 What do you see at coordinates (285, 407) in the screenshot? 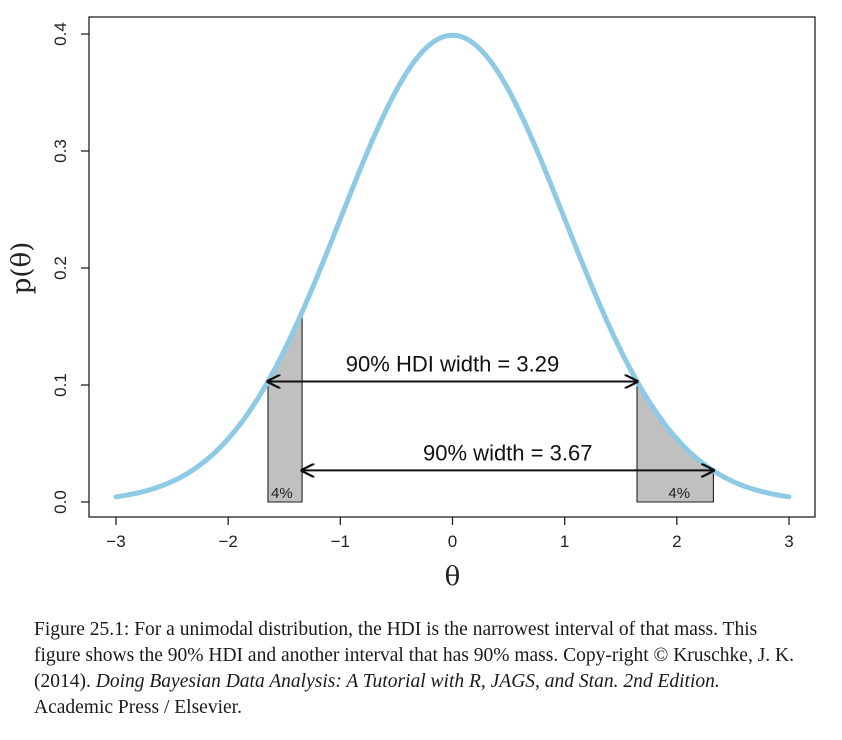
I see `shaded-region-left` at bounding box center [285, 407].